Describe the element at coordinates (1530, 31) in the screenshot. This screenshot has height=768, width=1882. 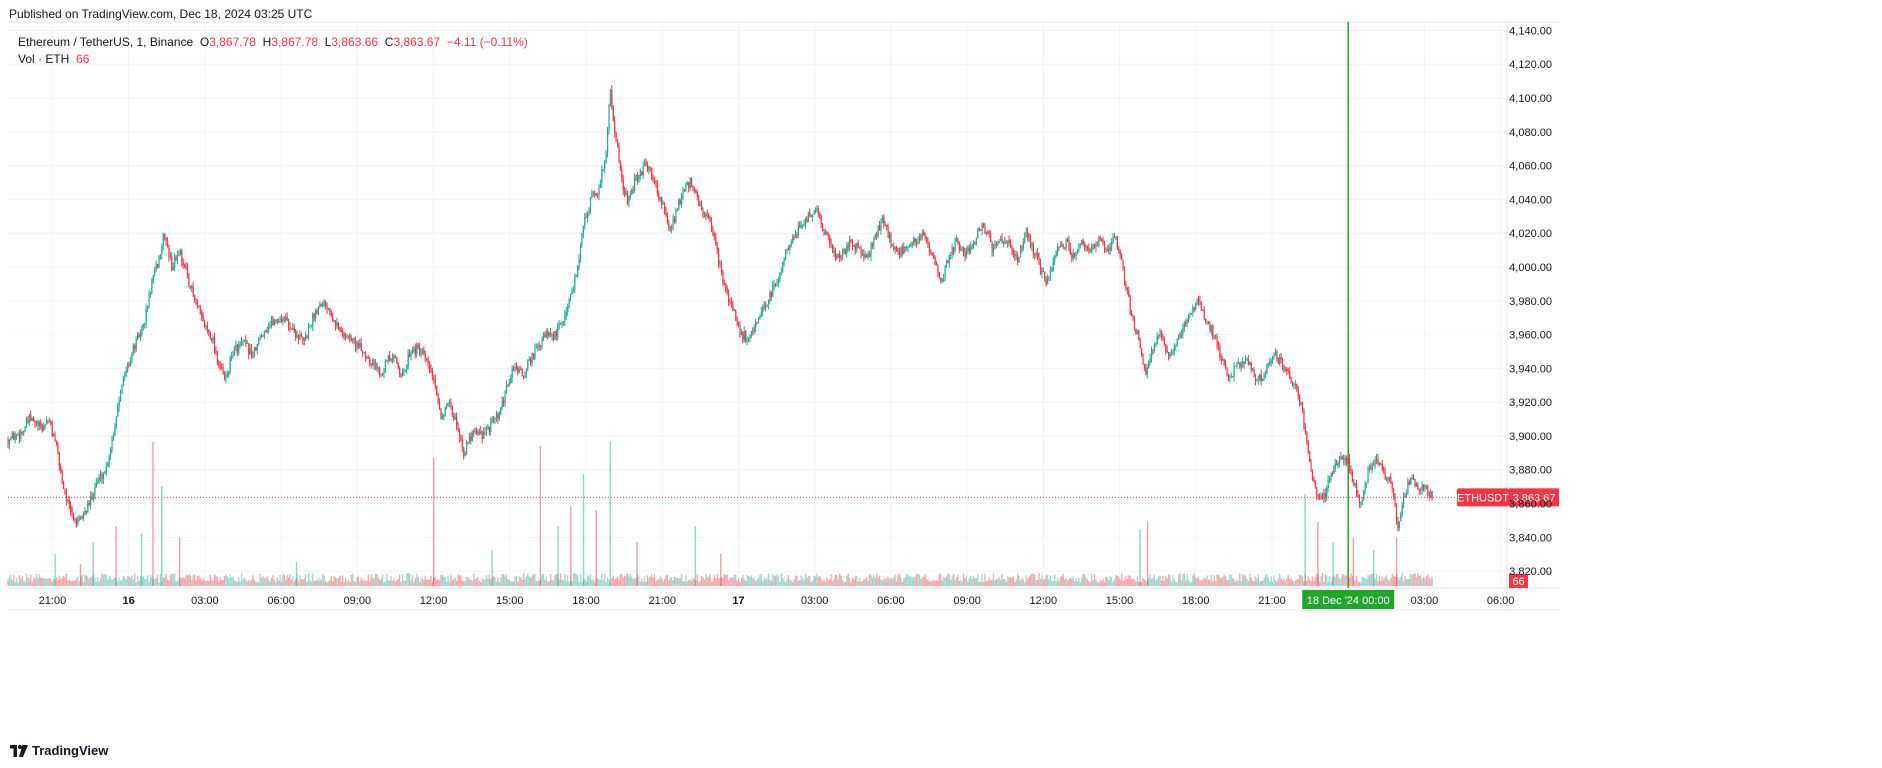
I see `price-tick-label: 4,140.00` at that location.